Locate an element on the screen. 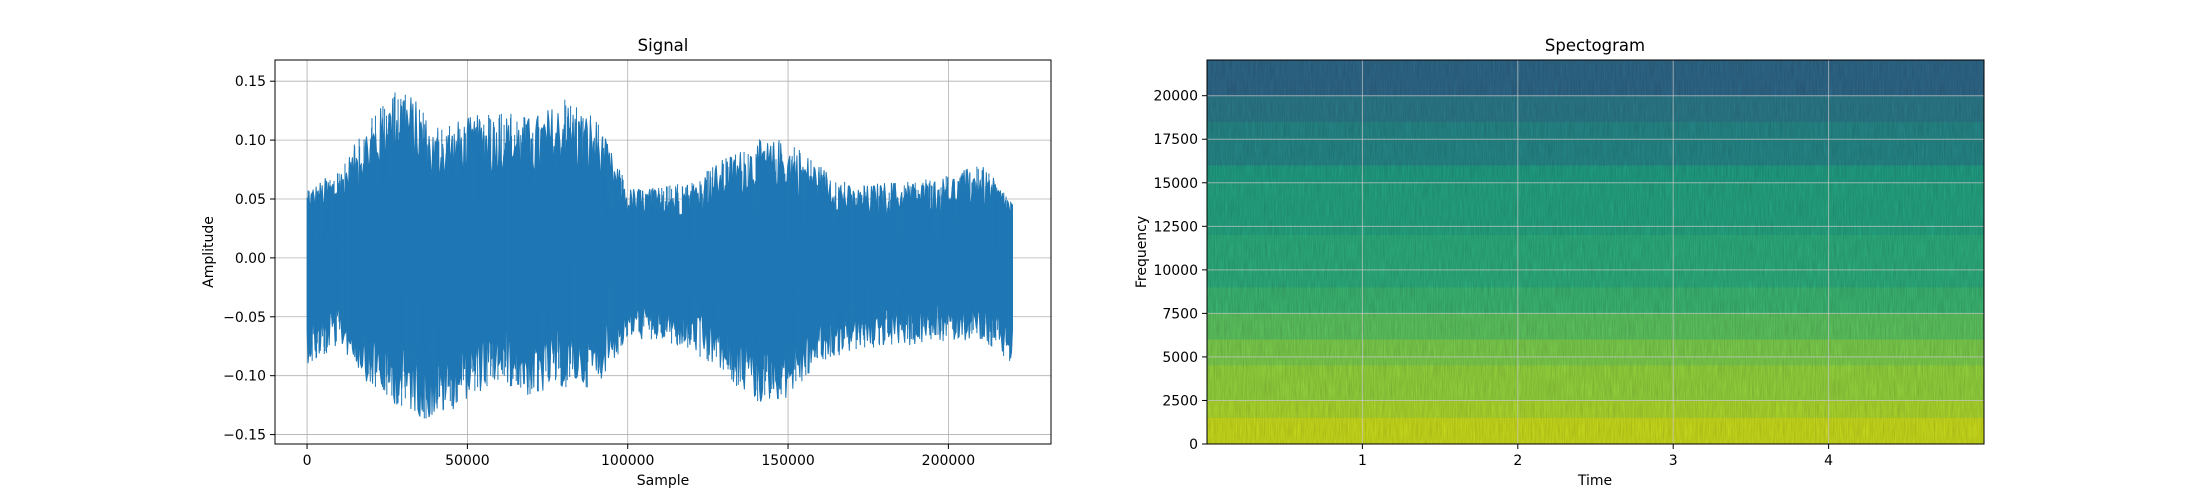 Image resolution: width=2200 pixels, height=500 pixels. spectrogram-y-tick-label: 15000 is located at coordinates (1175, 184).